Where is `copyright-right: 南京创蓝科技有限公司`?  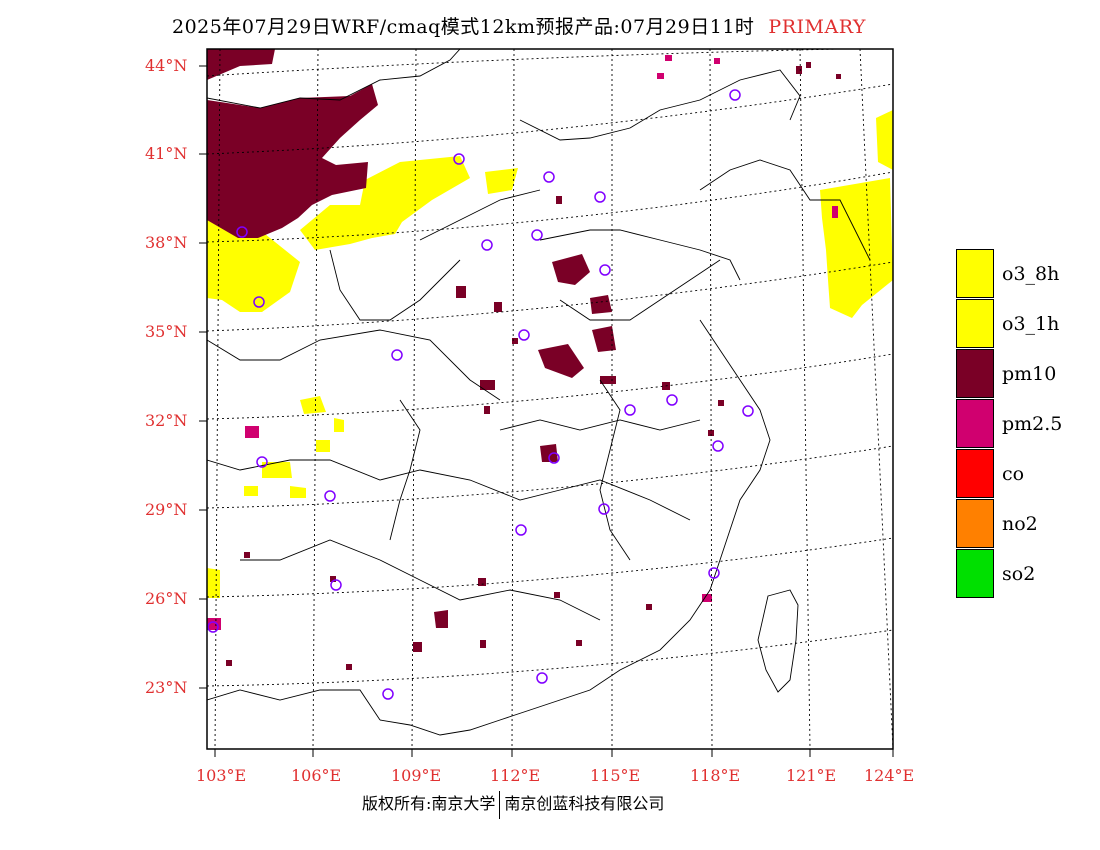
copyright-right: 南京创蓝科技有限公司 is located at coordinates (584, 803).